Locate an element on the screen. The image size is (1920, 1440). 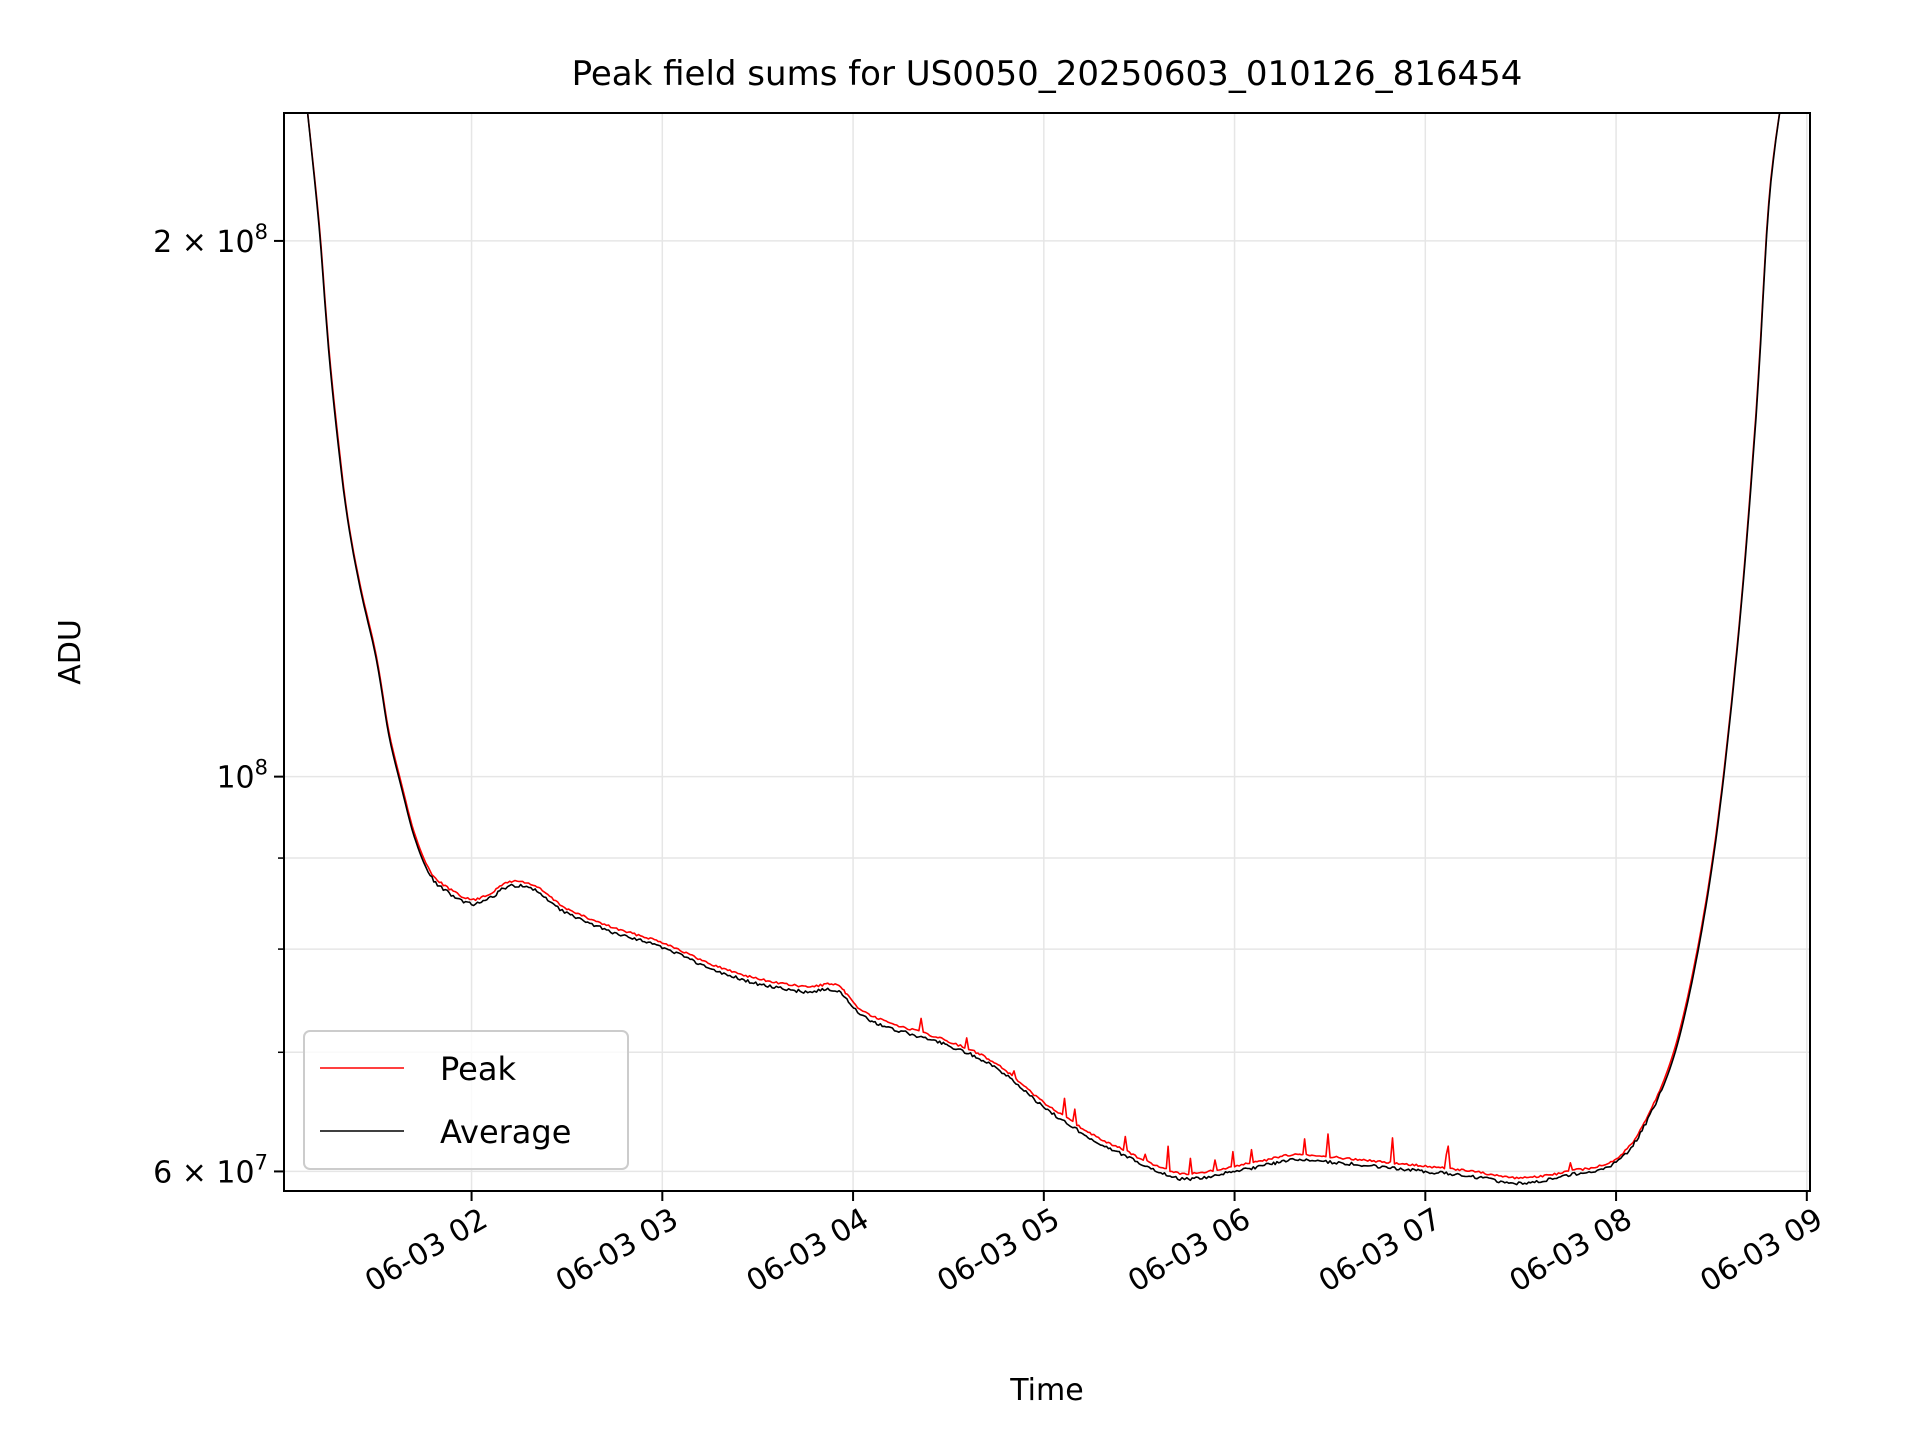
y-tick-label: 2 × 108 is located at coordinates (210, 240).